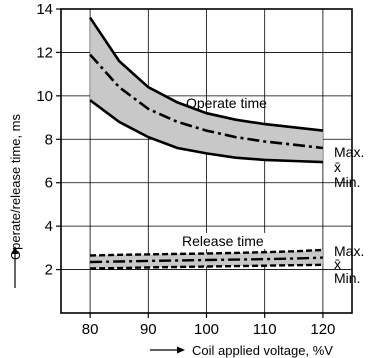 The width and height of the screenshot is (372, 358). What do you see at coordinates (206, 329) in the screenshot?
I see `x-tick-label-100: 100` at bounding box center [206, 329].